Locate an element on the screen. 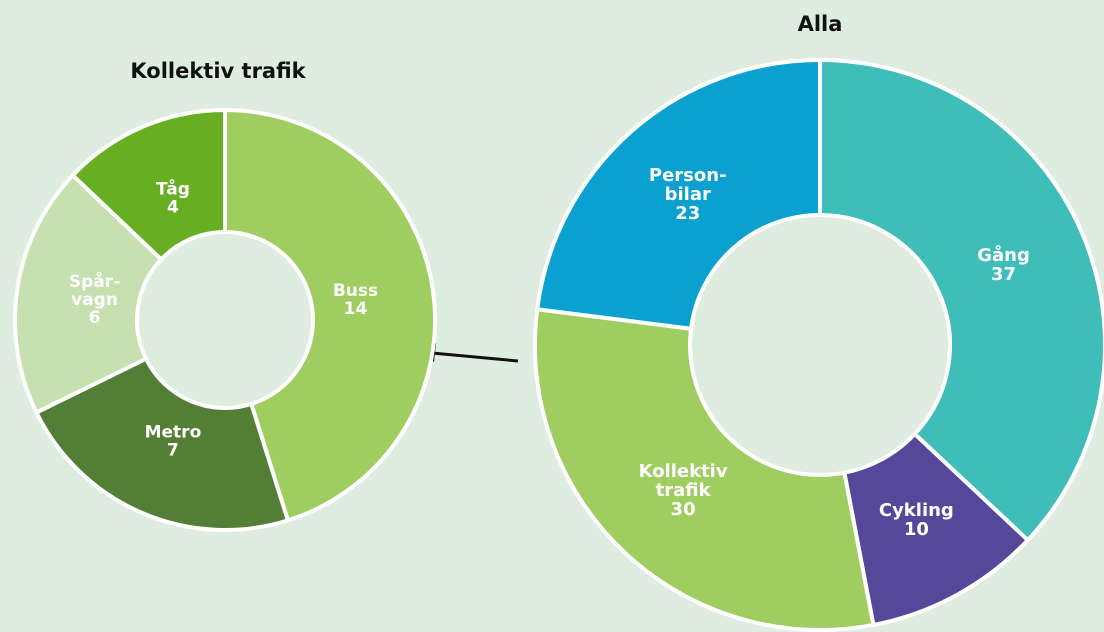  slice-label: bilar is located at coordinates (688, 194).